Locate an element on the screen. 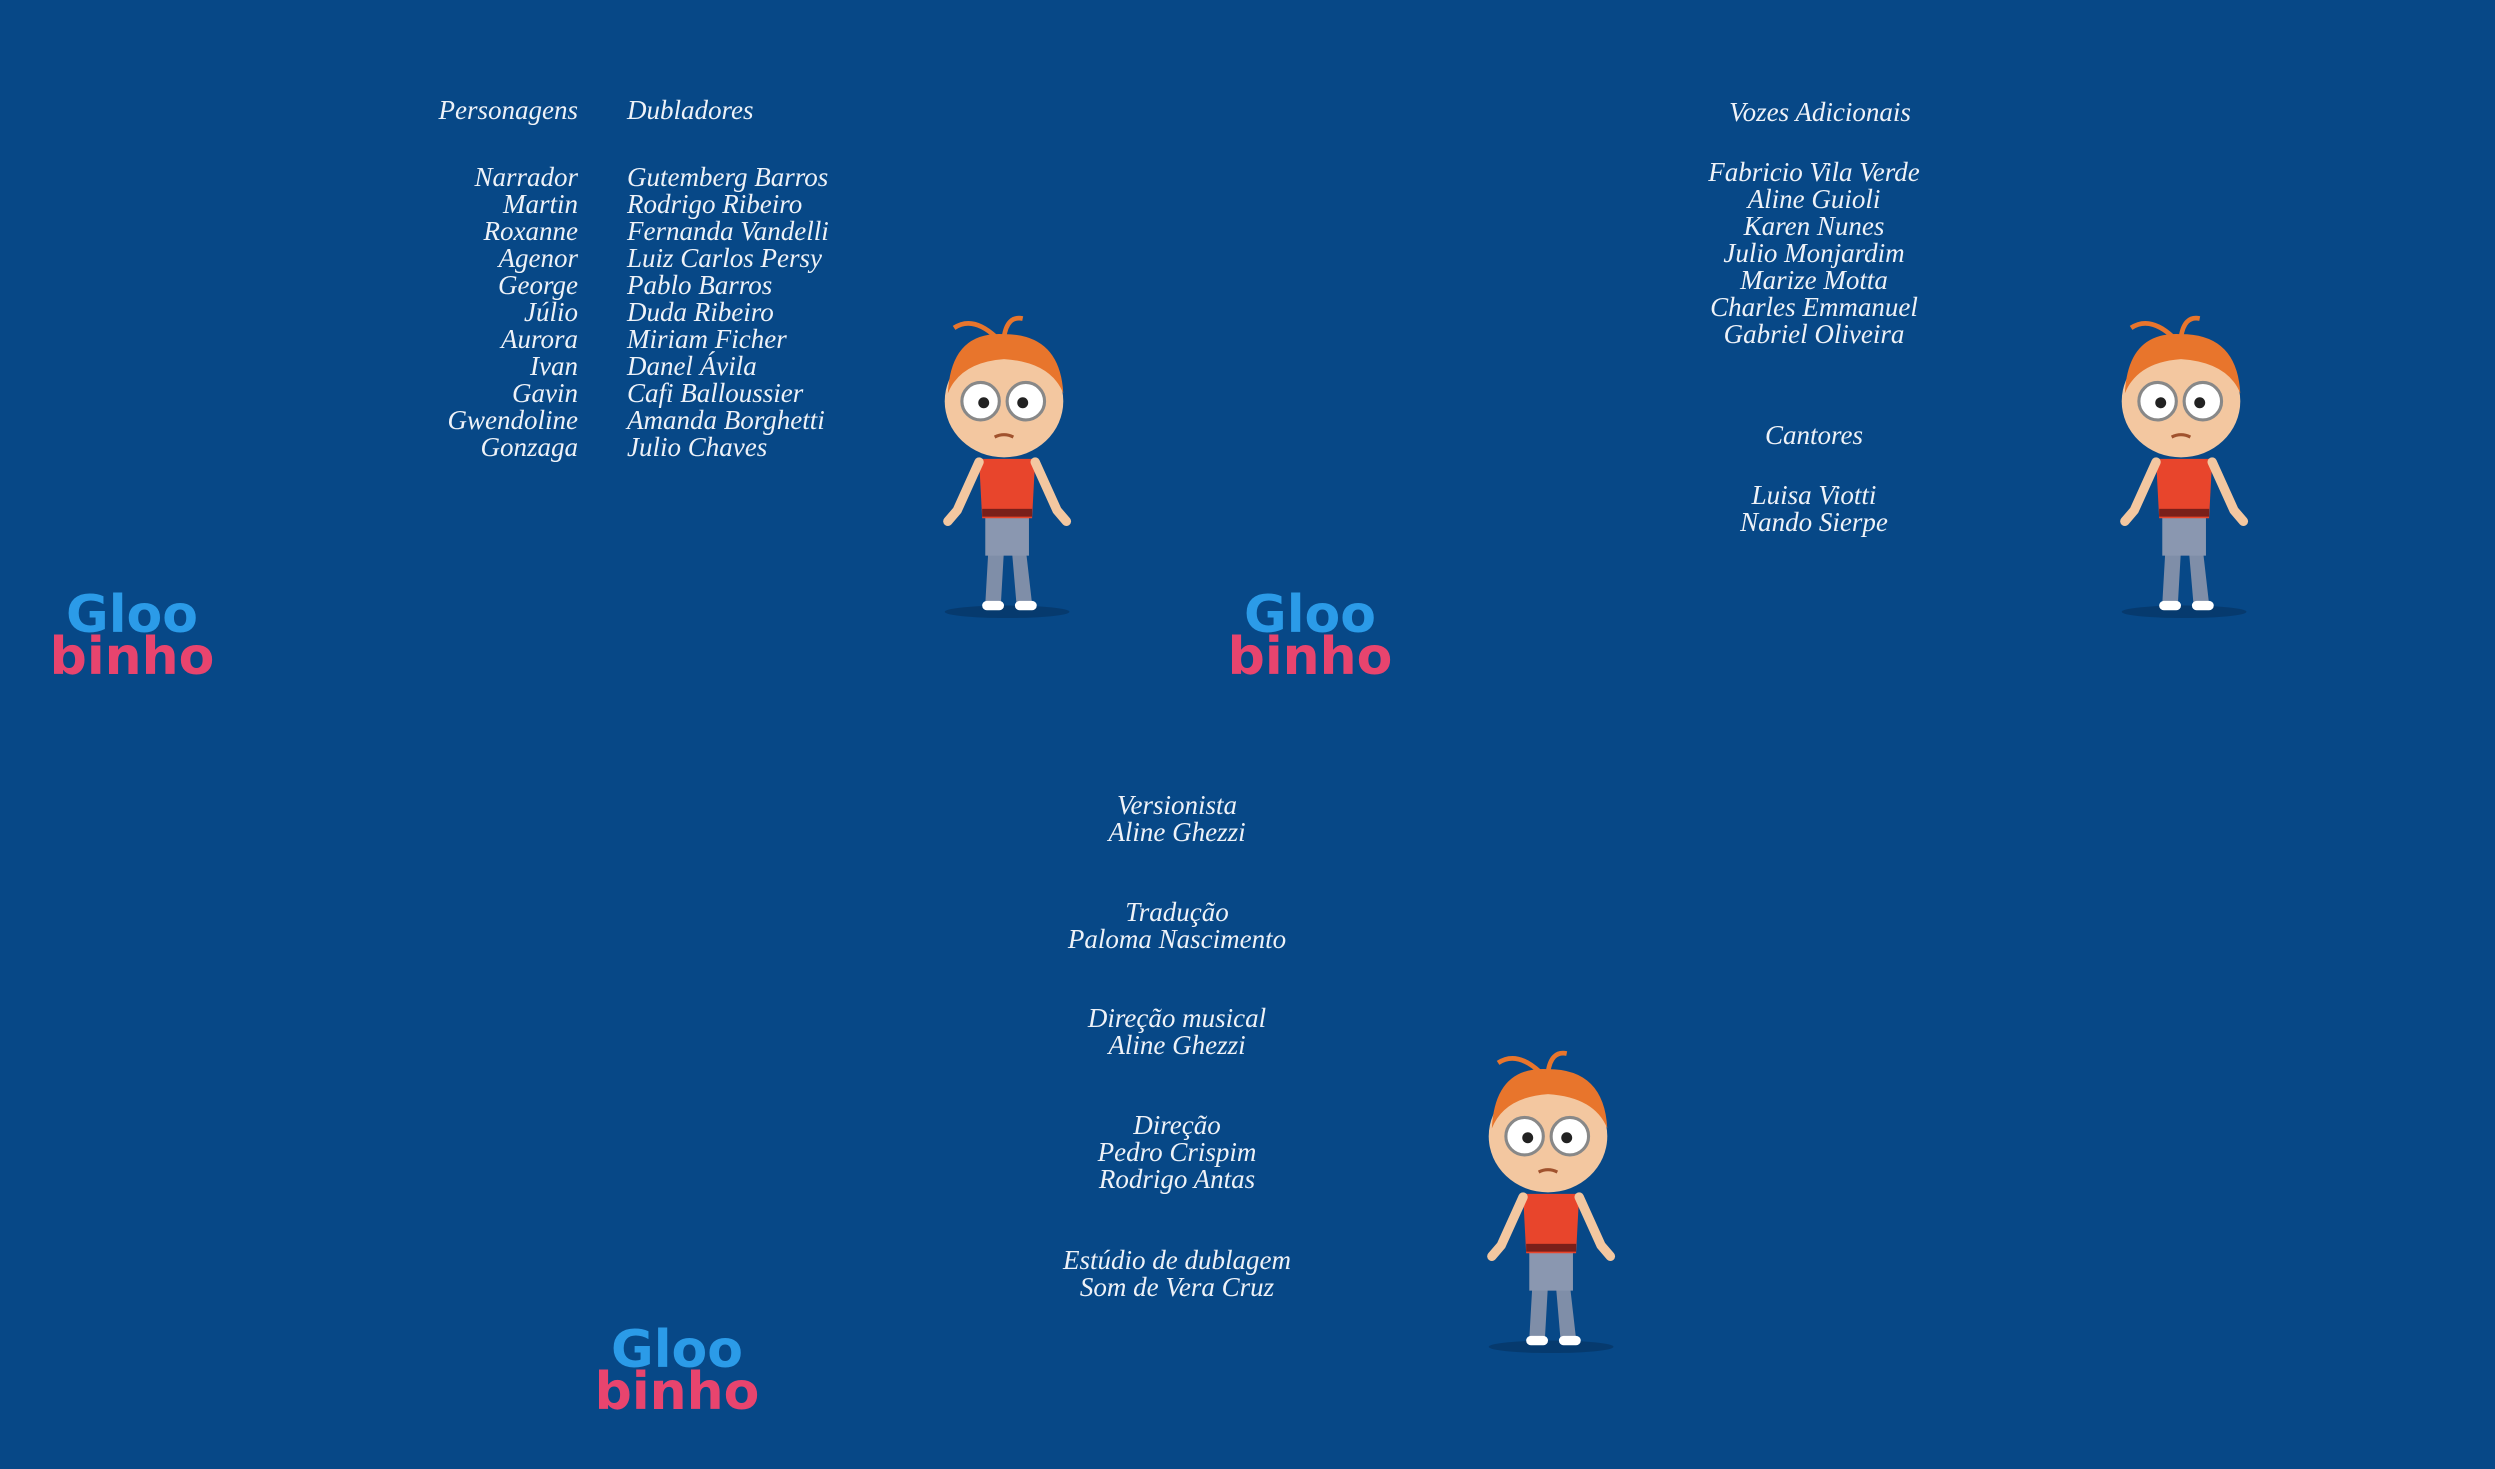  voice-name: Marize Motta is located at coordinates (1813, 280).